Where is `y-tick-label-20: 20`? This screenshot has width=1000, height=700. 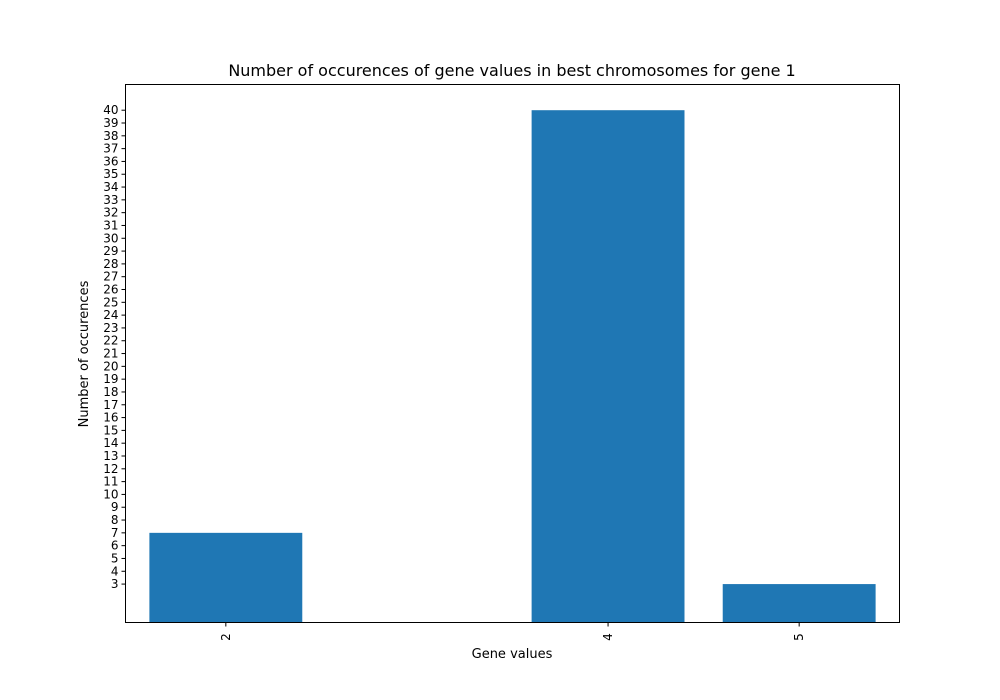
y-tick-label-20: 20 is located at coordinates (110, 366).